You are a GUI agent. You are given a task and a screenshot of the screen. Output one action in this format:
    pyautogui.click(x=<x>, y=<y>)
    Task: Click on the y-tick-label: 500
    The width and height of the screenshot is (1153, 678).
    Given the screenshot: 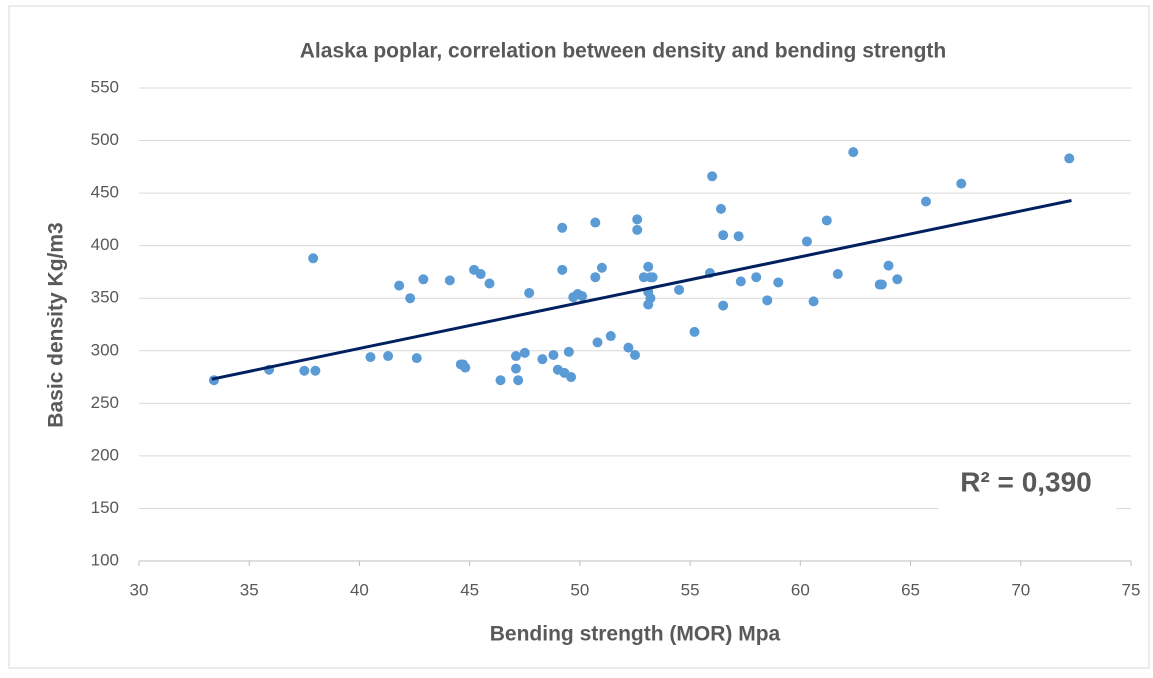 What is the action you would take?
    pyautogui.click(x=105, y=139)
    